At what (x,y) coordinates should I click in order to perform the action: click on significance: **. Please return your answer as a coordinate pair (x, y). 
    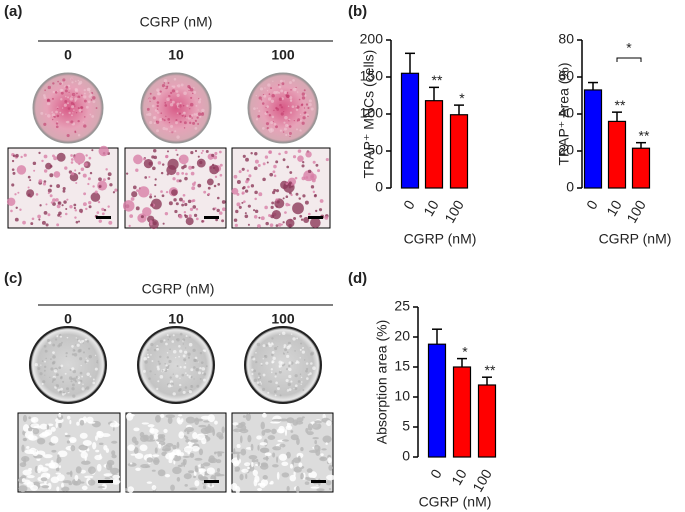
    Looking at the image, I should click on (644, 135).